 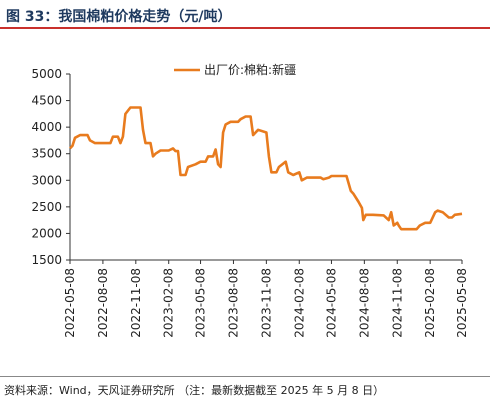 I want to click on legend-label: 出厂价:棉粕:新疆, so click(x=250, y=69).